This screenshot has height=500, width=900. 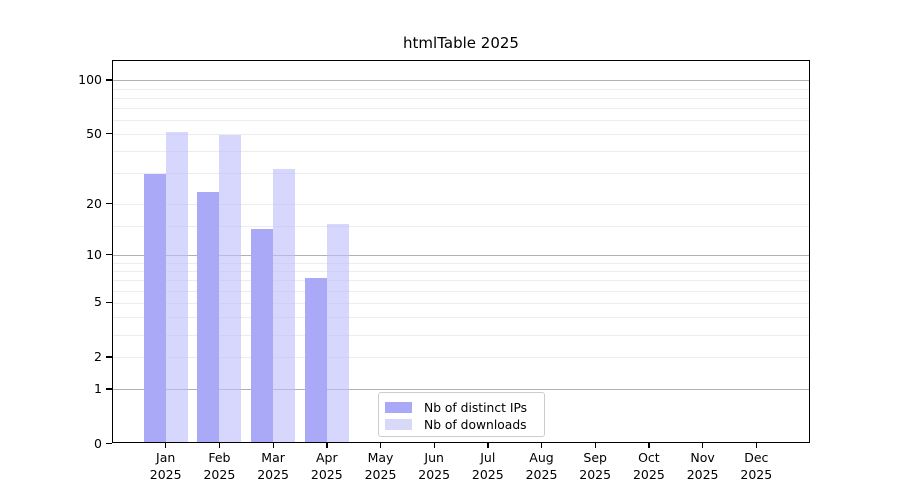 I want to click on bar-jan-downloads, so click(x=176, y=287).